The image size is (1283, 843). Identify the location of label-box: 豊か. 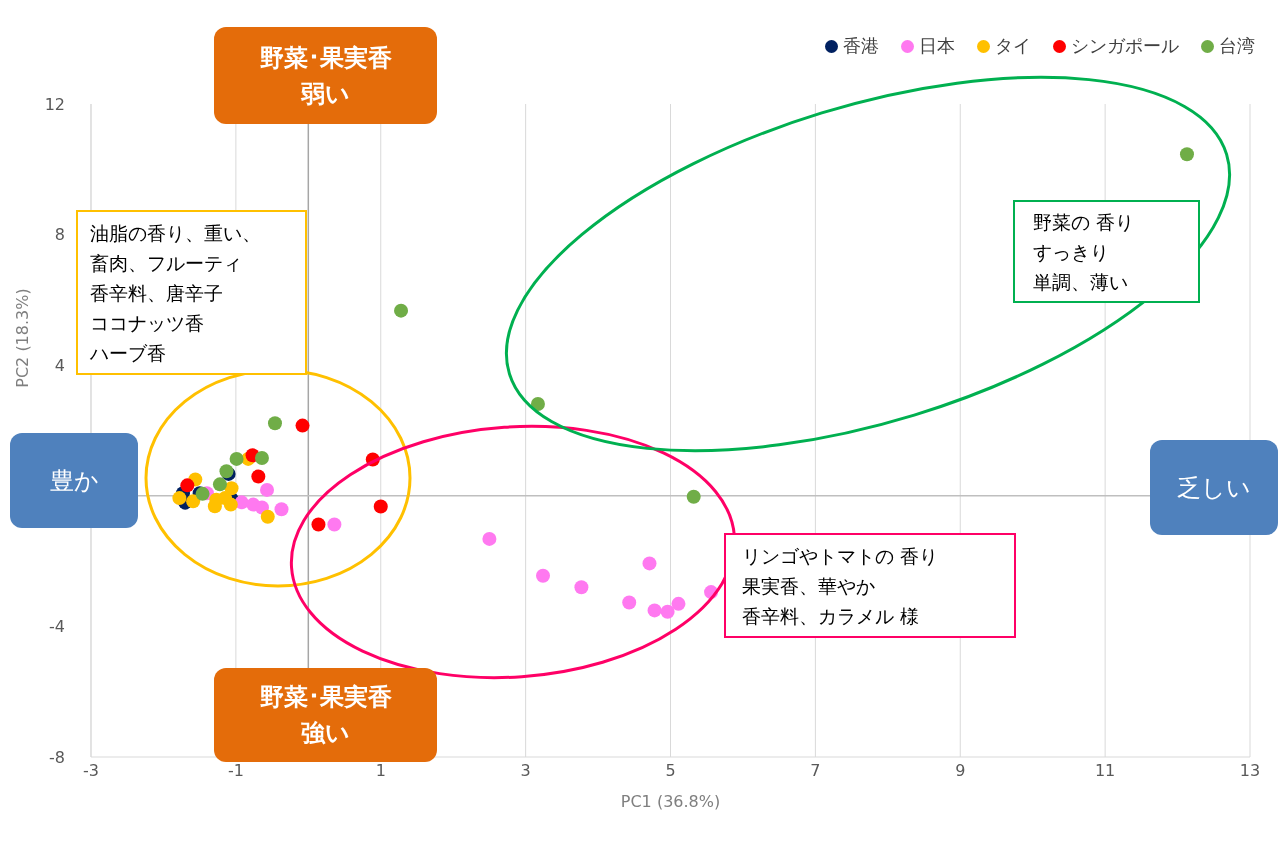
(74, 480).